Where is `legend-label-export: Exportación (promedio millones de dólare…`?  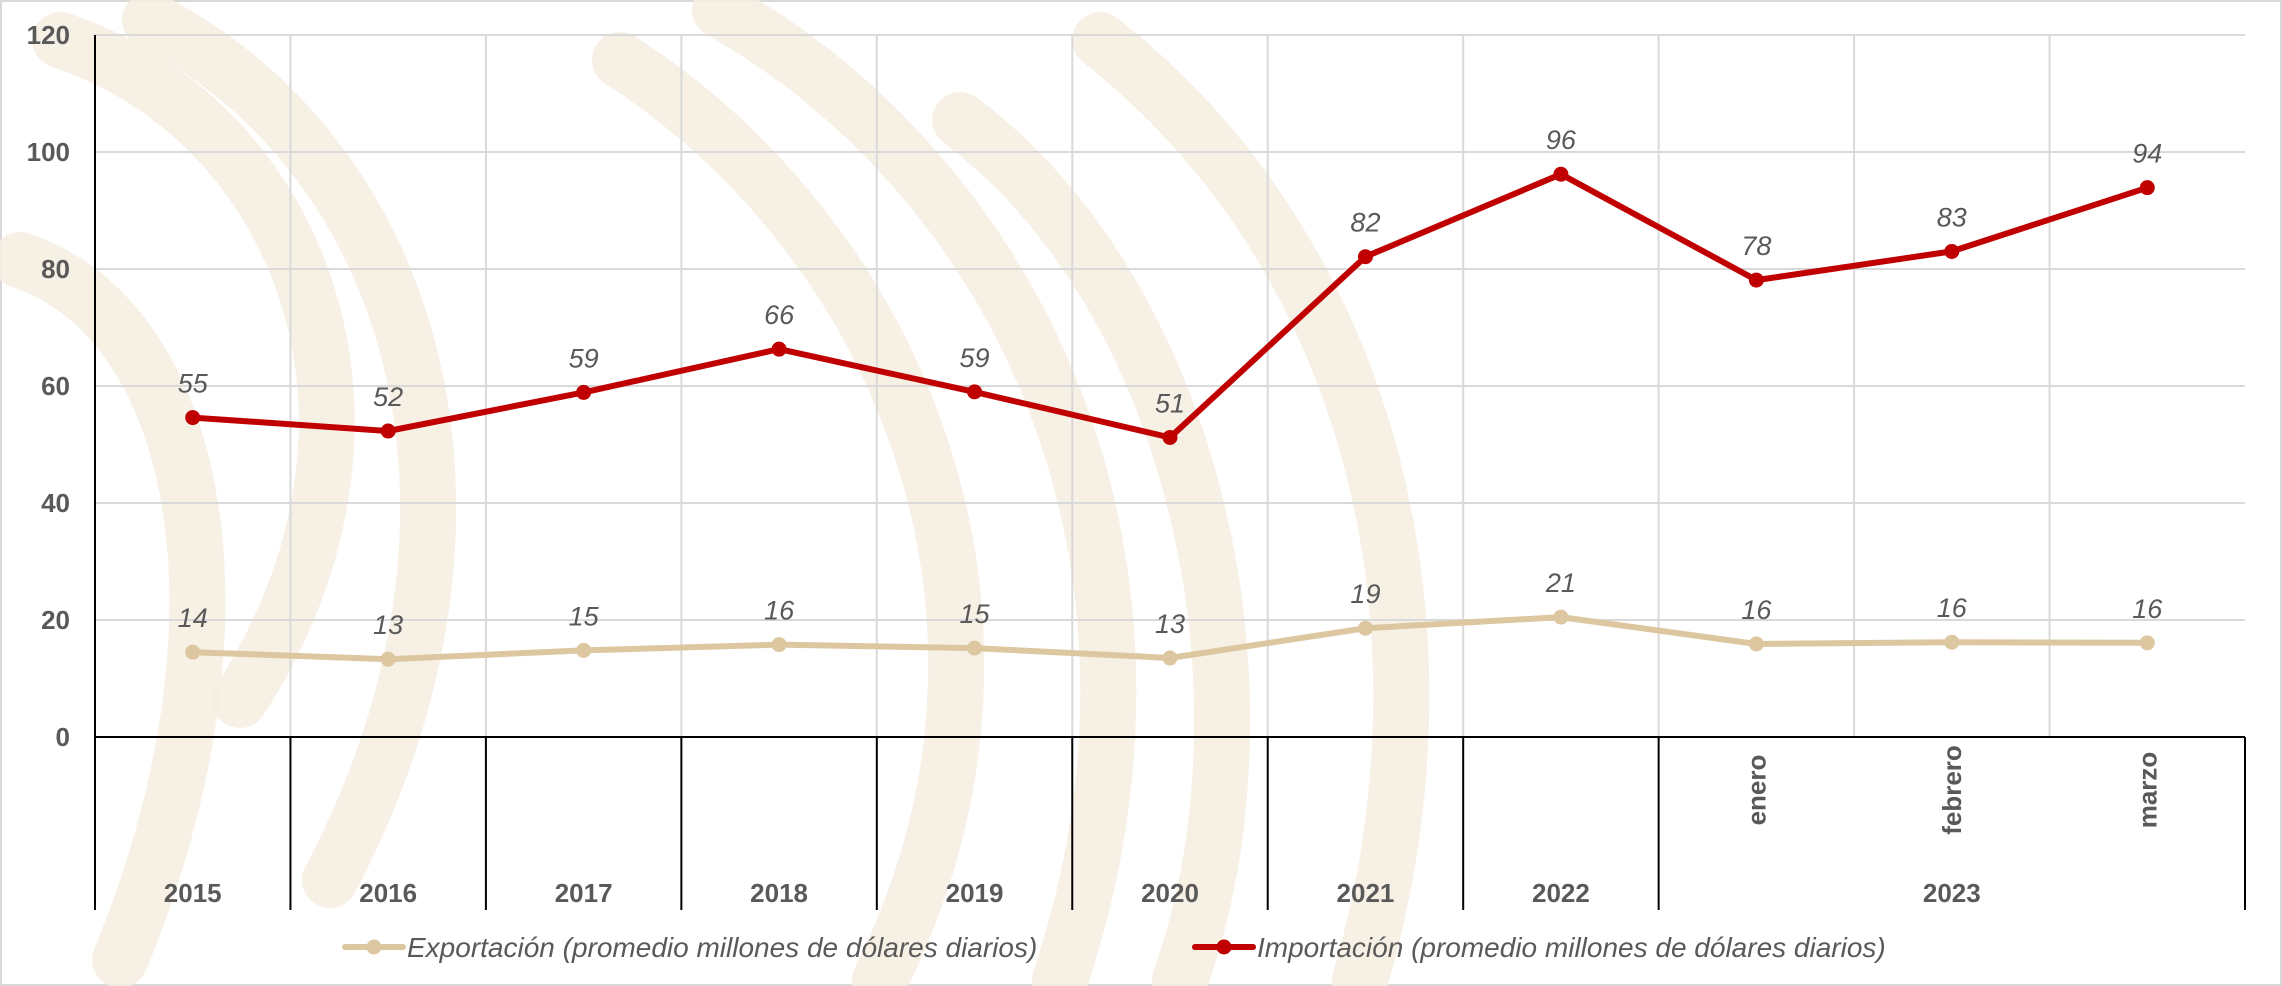 legend-label-export: Exportación (promedio millones de dólare… is located at coordinates (722, 947).